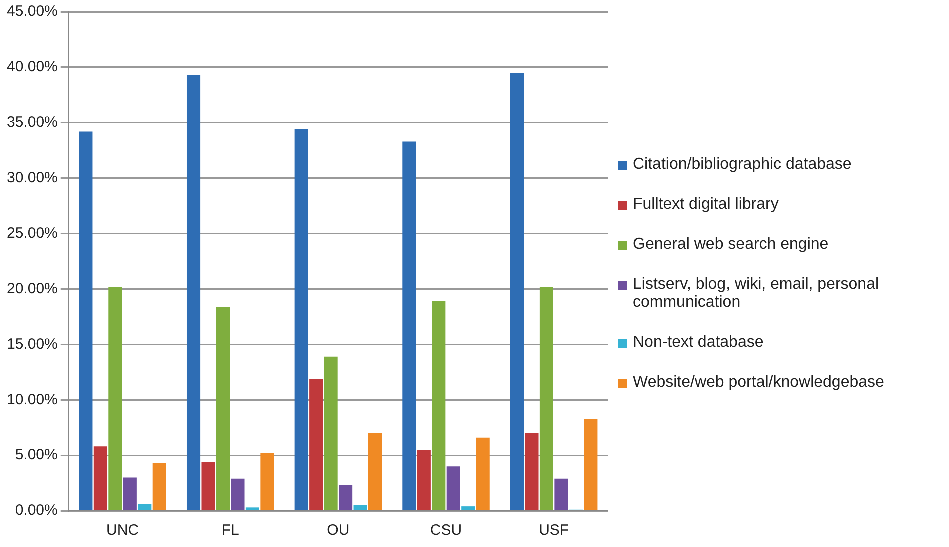  I want to click on y-tick-label: 5.00%, so click(36, 455).